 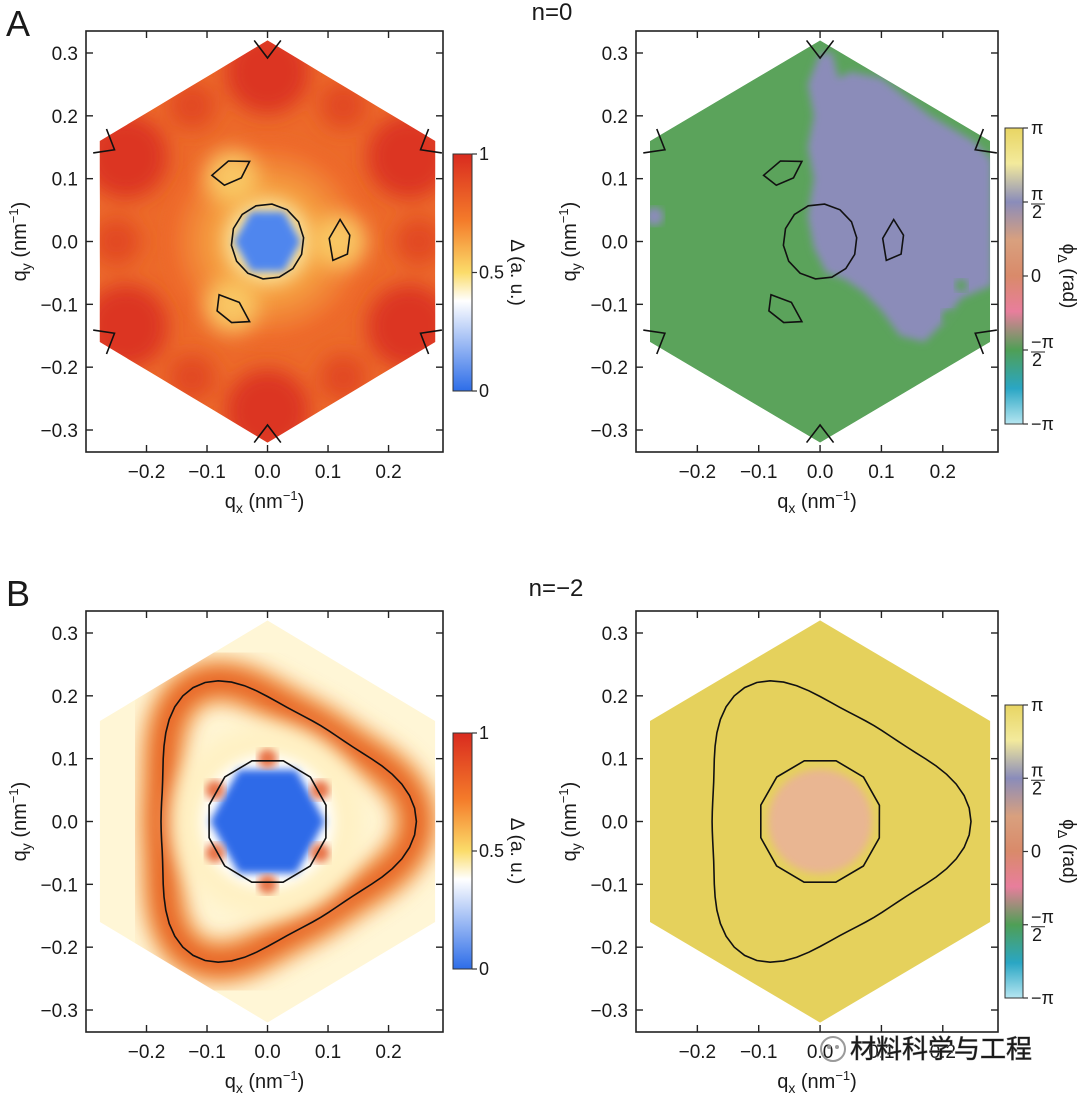 What do you see at coordinates (556, 588) in the screenshot?
I see `panel-title-b: n=−2` at bounding box center [556, 588].